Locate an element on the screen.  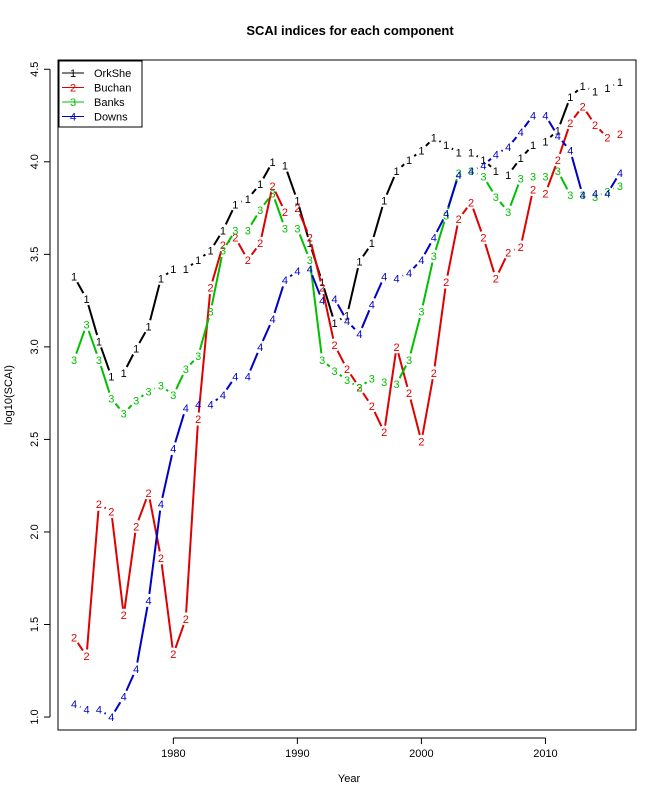
legend-item-orkshe: 1 OrkShe is located at coordinates (96, 74).